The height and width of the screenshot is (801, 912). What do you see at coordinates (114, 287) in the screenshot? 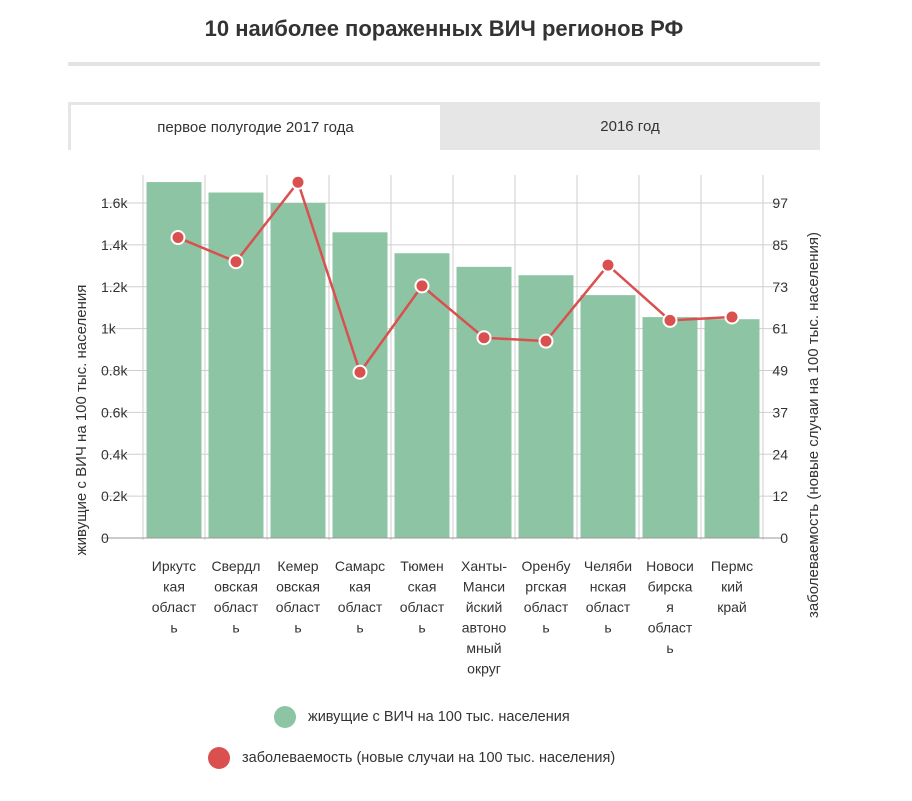
I see `ytick-left-6: 1.2k` at bounding box center [114, 287].